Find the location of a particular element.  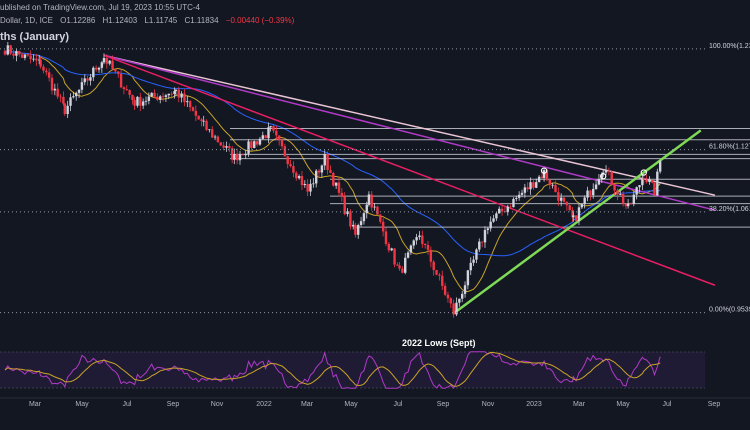

ohlc-high: H1.12403 is located at coordinates (120, 20).